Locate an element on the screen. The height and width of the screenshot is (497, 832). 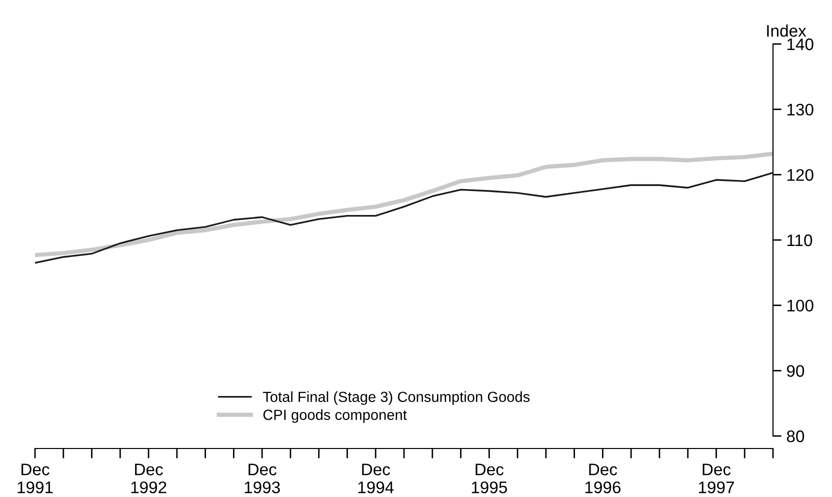
y-tick-label: 90 is located at coordinates (795, 371).